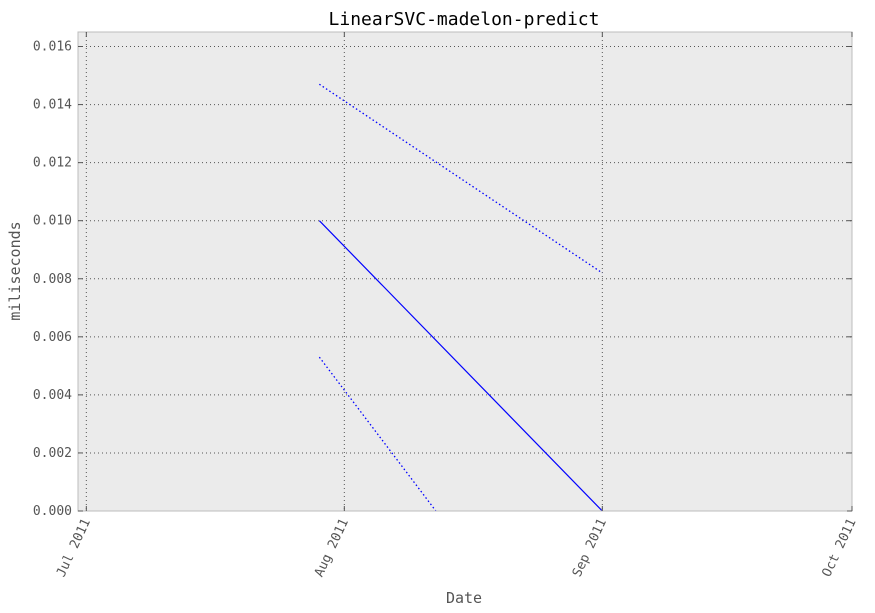  I want to click on y-axis-label: miliseconds, so click(15, 270).